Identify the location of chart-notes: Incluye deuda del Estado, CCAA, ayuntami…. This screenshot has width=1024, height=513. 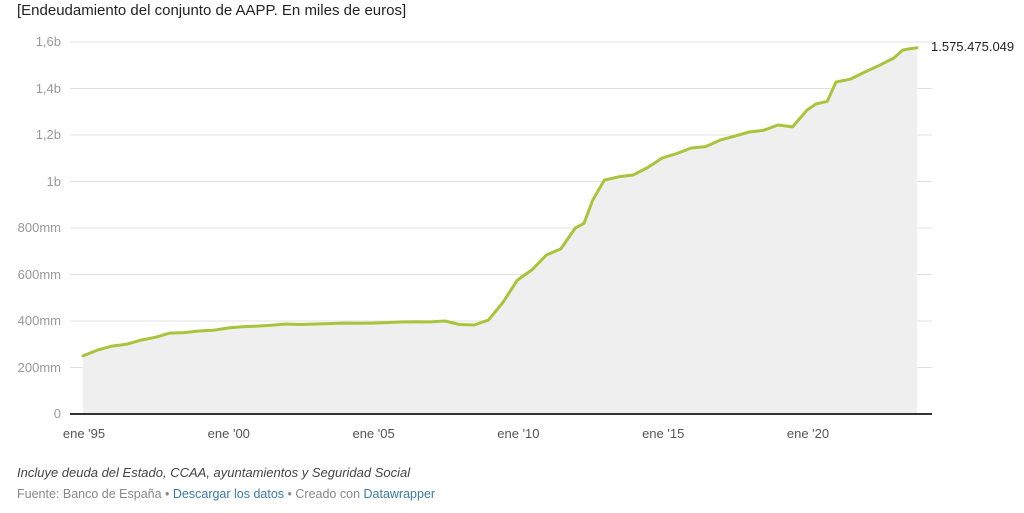
(214, 472).